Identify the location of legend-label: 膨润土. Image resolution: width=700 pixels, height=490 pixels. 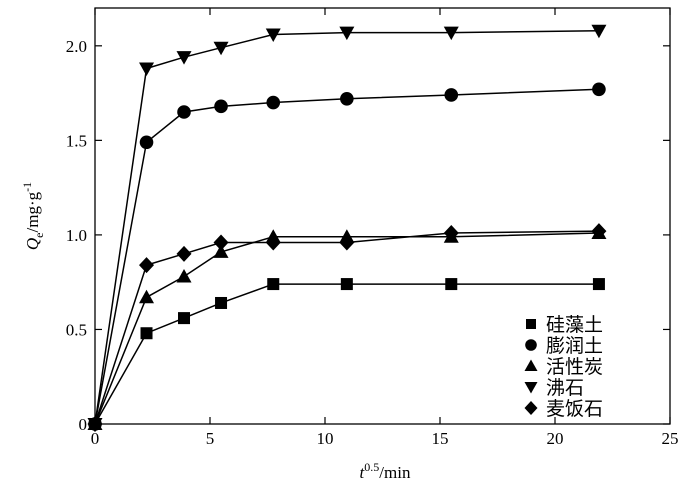
(574, 346).